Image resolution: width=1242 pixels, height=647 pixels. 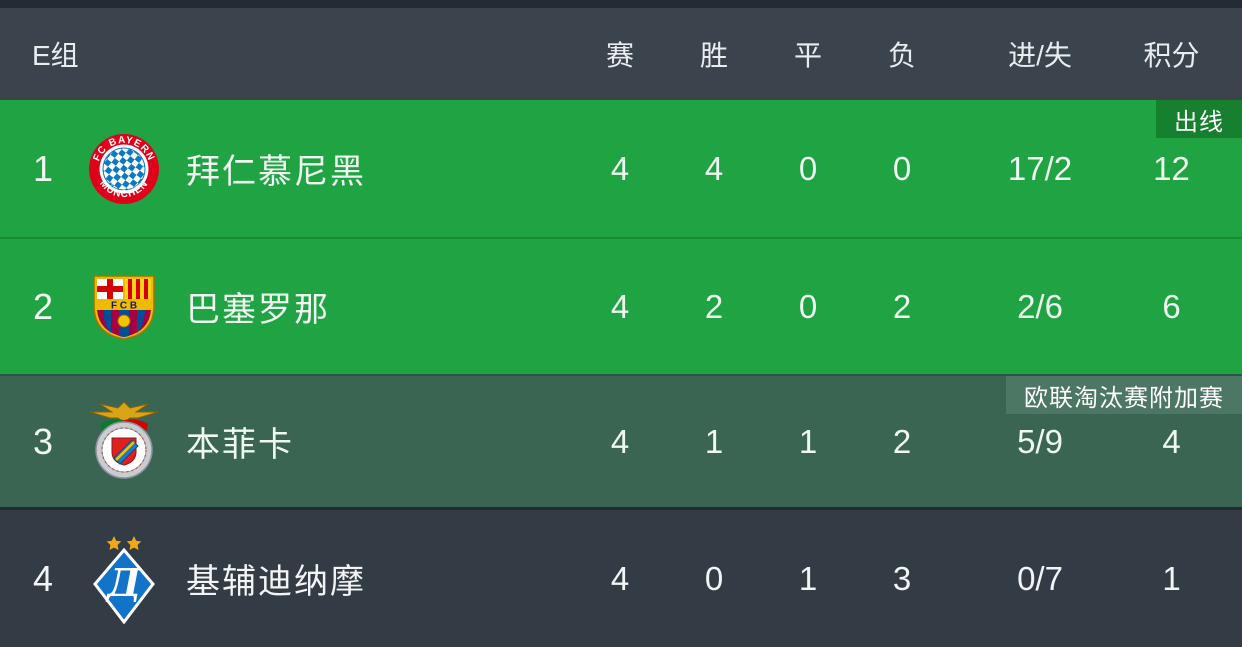 What do you see at coordinates (1171, 578) in the screenshot?
I see `stat-points: 1` at bounding box center [1171, 578].